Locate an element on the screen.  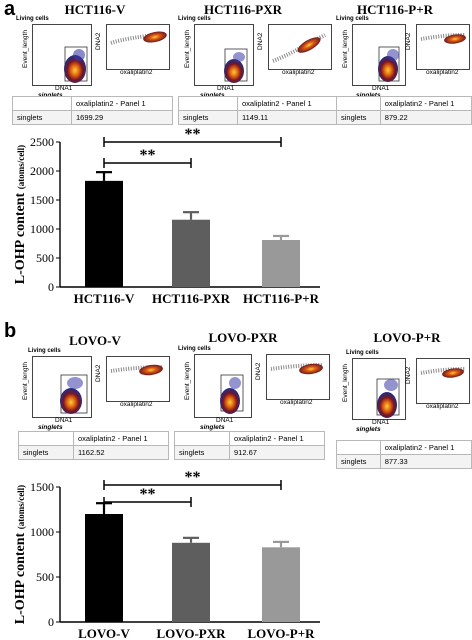
y-tick-label: 500 is located at coordinates (45, 258).